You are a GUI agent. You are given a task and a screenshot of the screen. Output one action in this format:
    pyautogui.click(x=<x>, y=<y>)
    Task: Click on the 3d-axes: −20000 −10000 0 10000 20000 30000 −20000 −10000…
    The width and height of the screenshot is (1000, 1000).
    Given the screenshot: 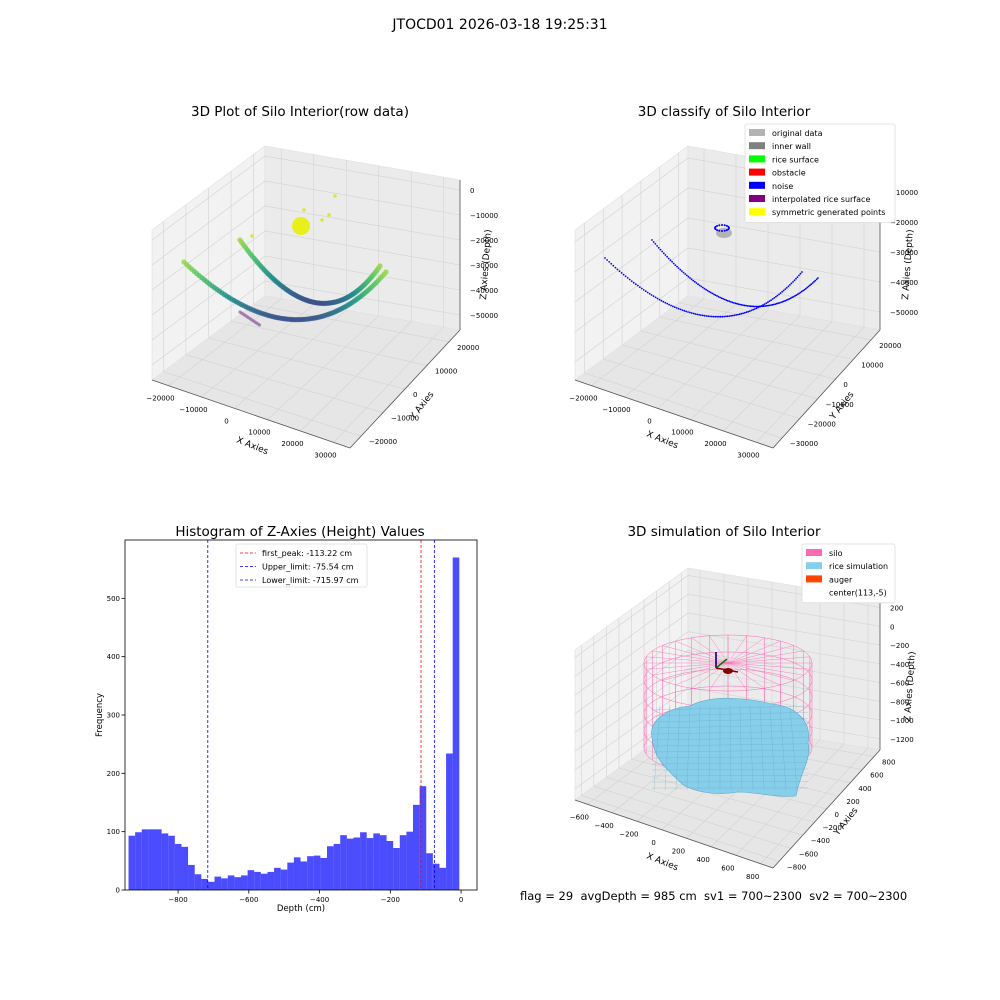 What is the action you would take?
    pyautogui.click(x=322, y=302)
    